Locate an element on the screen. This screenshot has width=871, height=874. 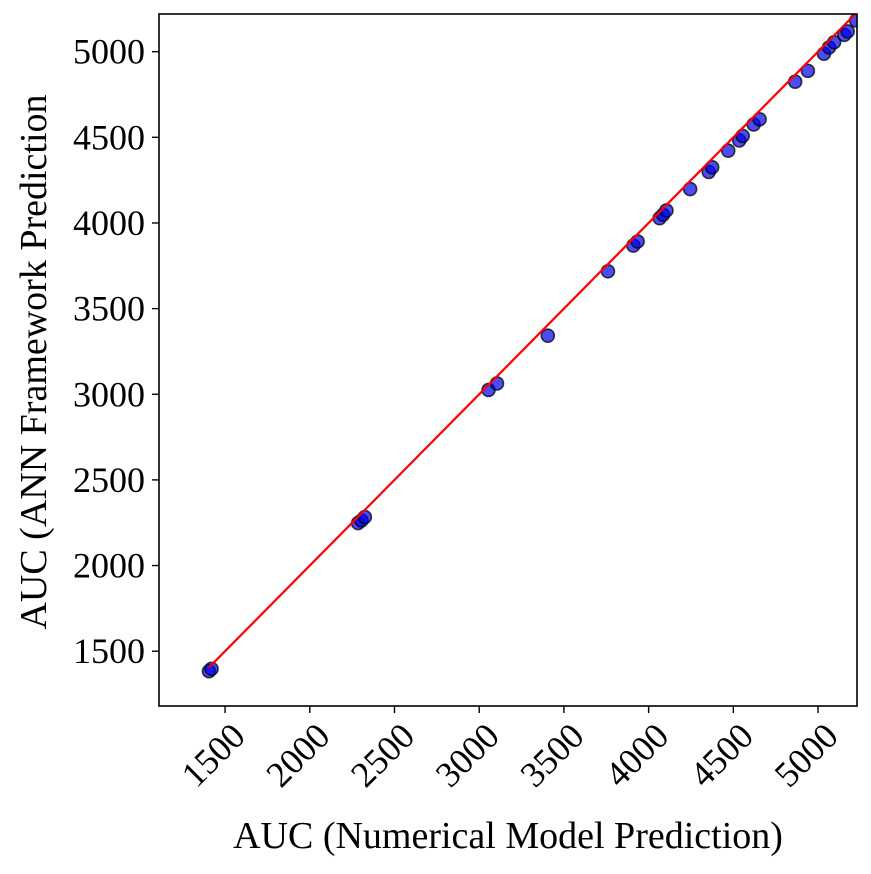
y-tick-label: 2000 is located at coordinates (109, 566).